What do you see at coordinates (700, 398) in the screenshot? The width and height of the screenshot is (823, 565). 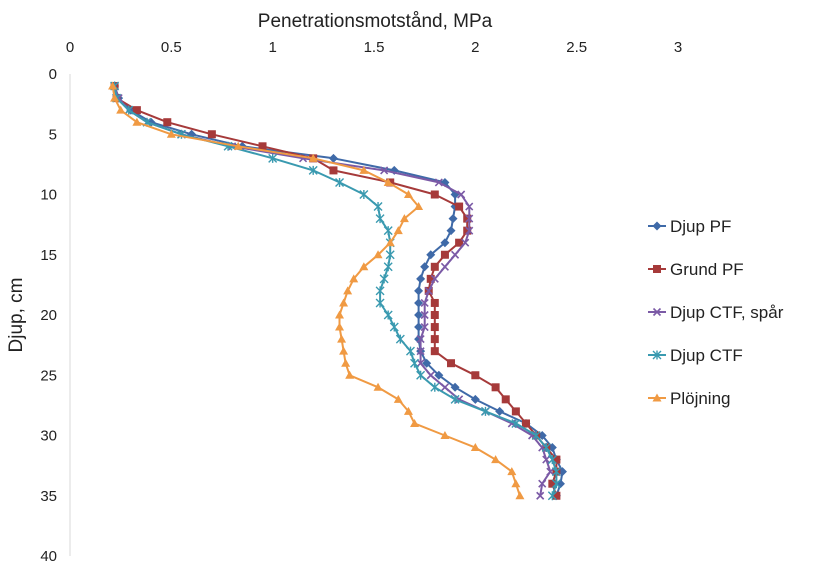 I see `legend-label: Plöjning` at bounding box center [700, 398].